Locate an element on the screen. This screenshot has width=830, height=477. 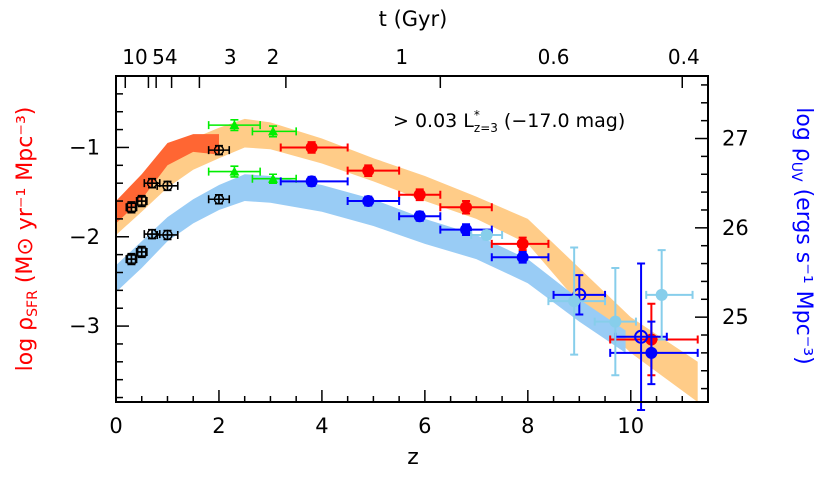
top-tick-label: 2 is located at coordinates (273, 57).